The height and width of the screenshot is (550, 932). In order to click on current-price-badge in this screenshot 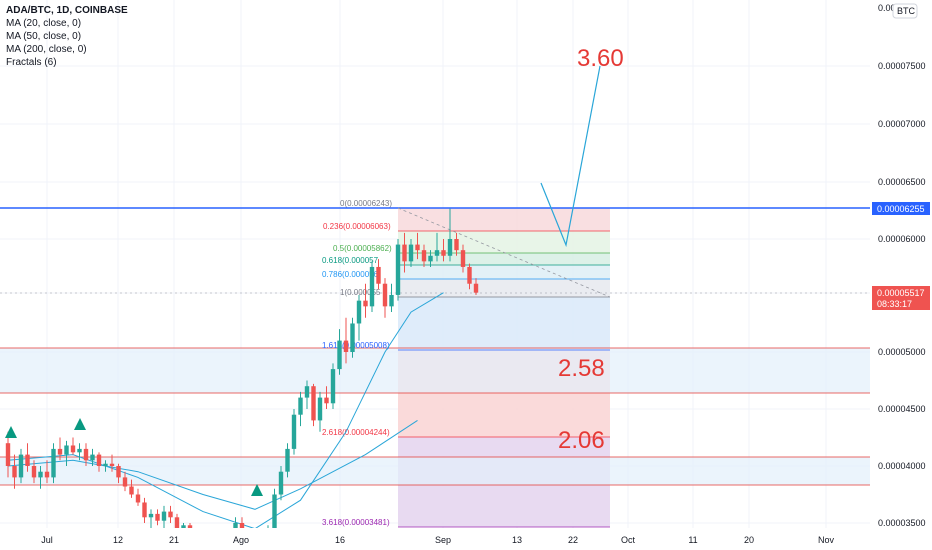, I will do `click(901, 298)`.